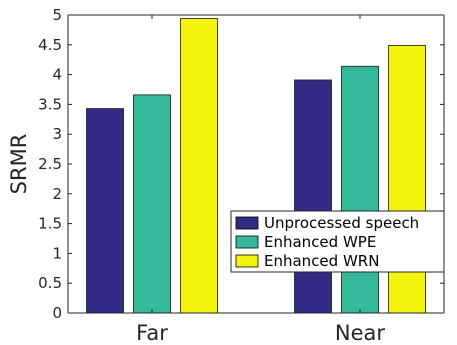 This screenshot has width=457, height=345. I want to click on y-tick-label: 2.5, so click(50, 164).